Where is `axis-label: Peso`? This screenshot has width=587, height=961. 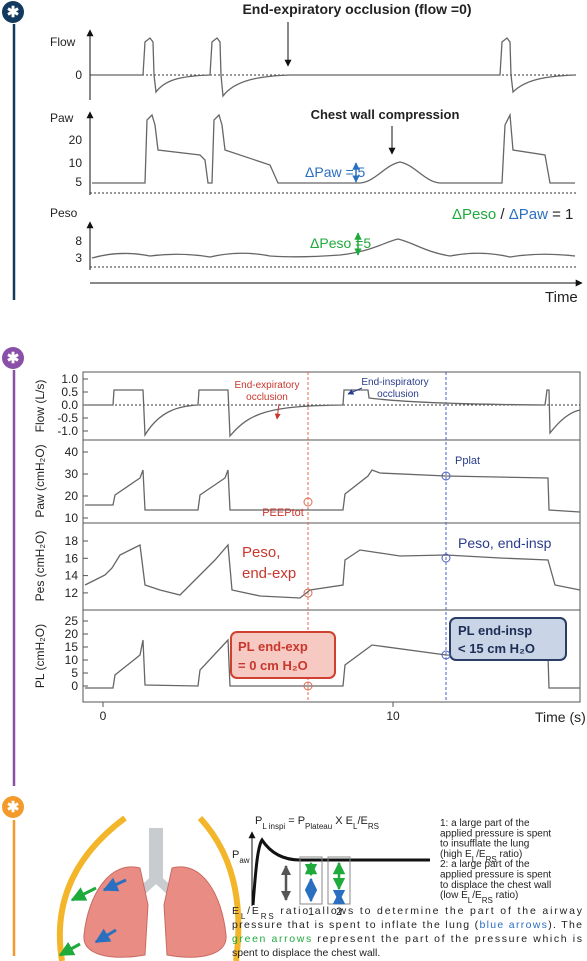
axis-label: Peso is located at coordinates (64, 213).